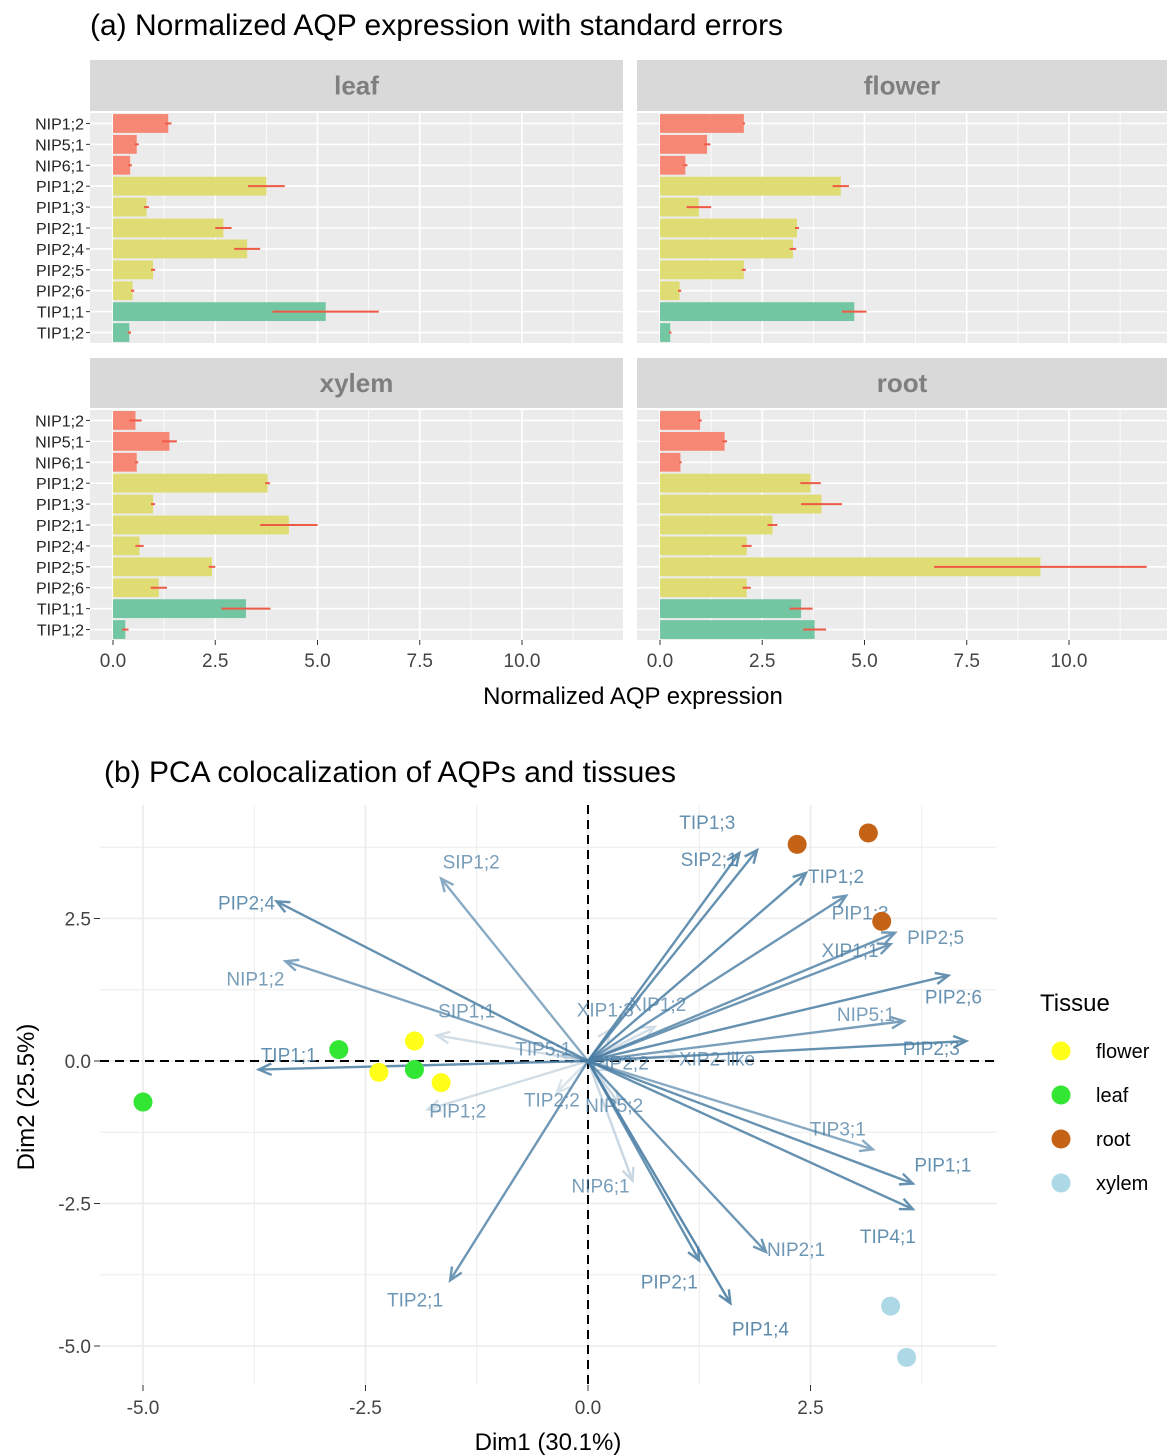  I want to click on vector-line-TIP1;3, so click(664, 957).